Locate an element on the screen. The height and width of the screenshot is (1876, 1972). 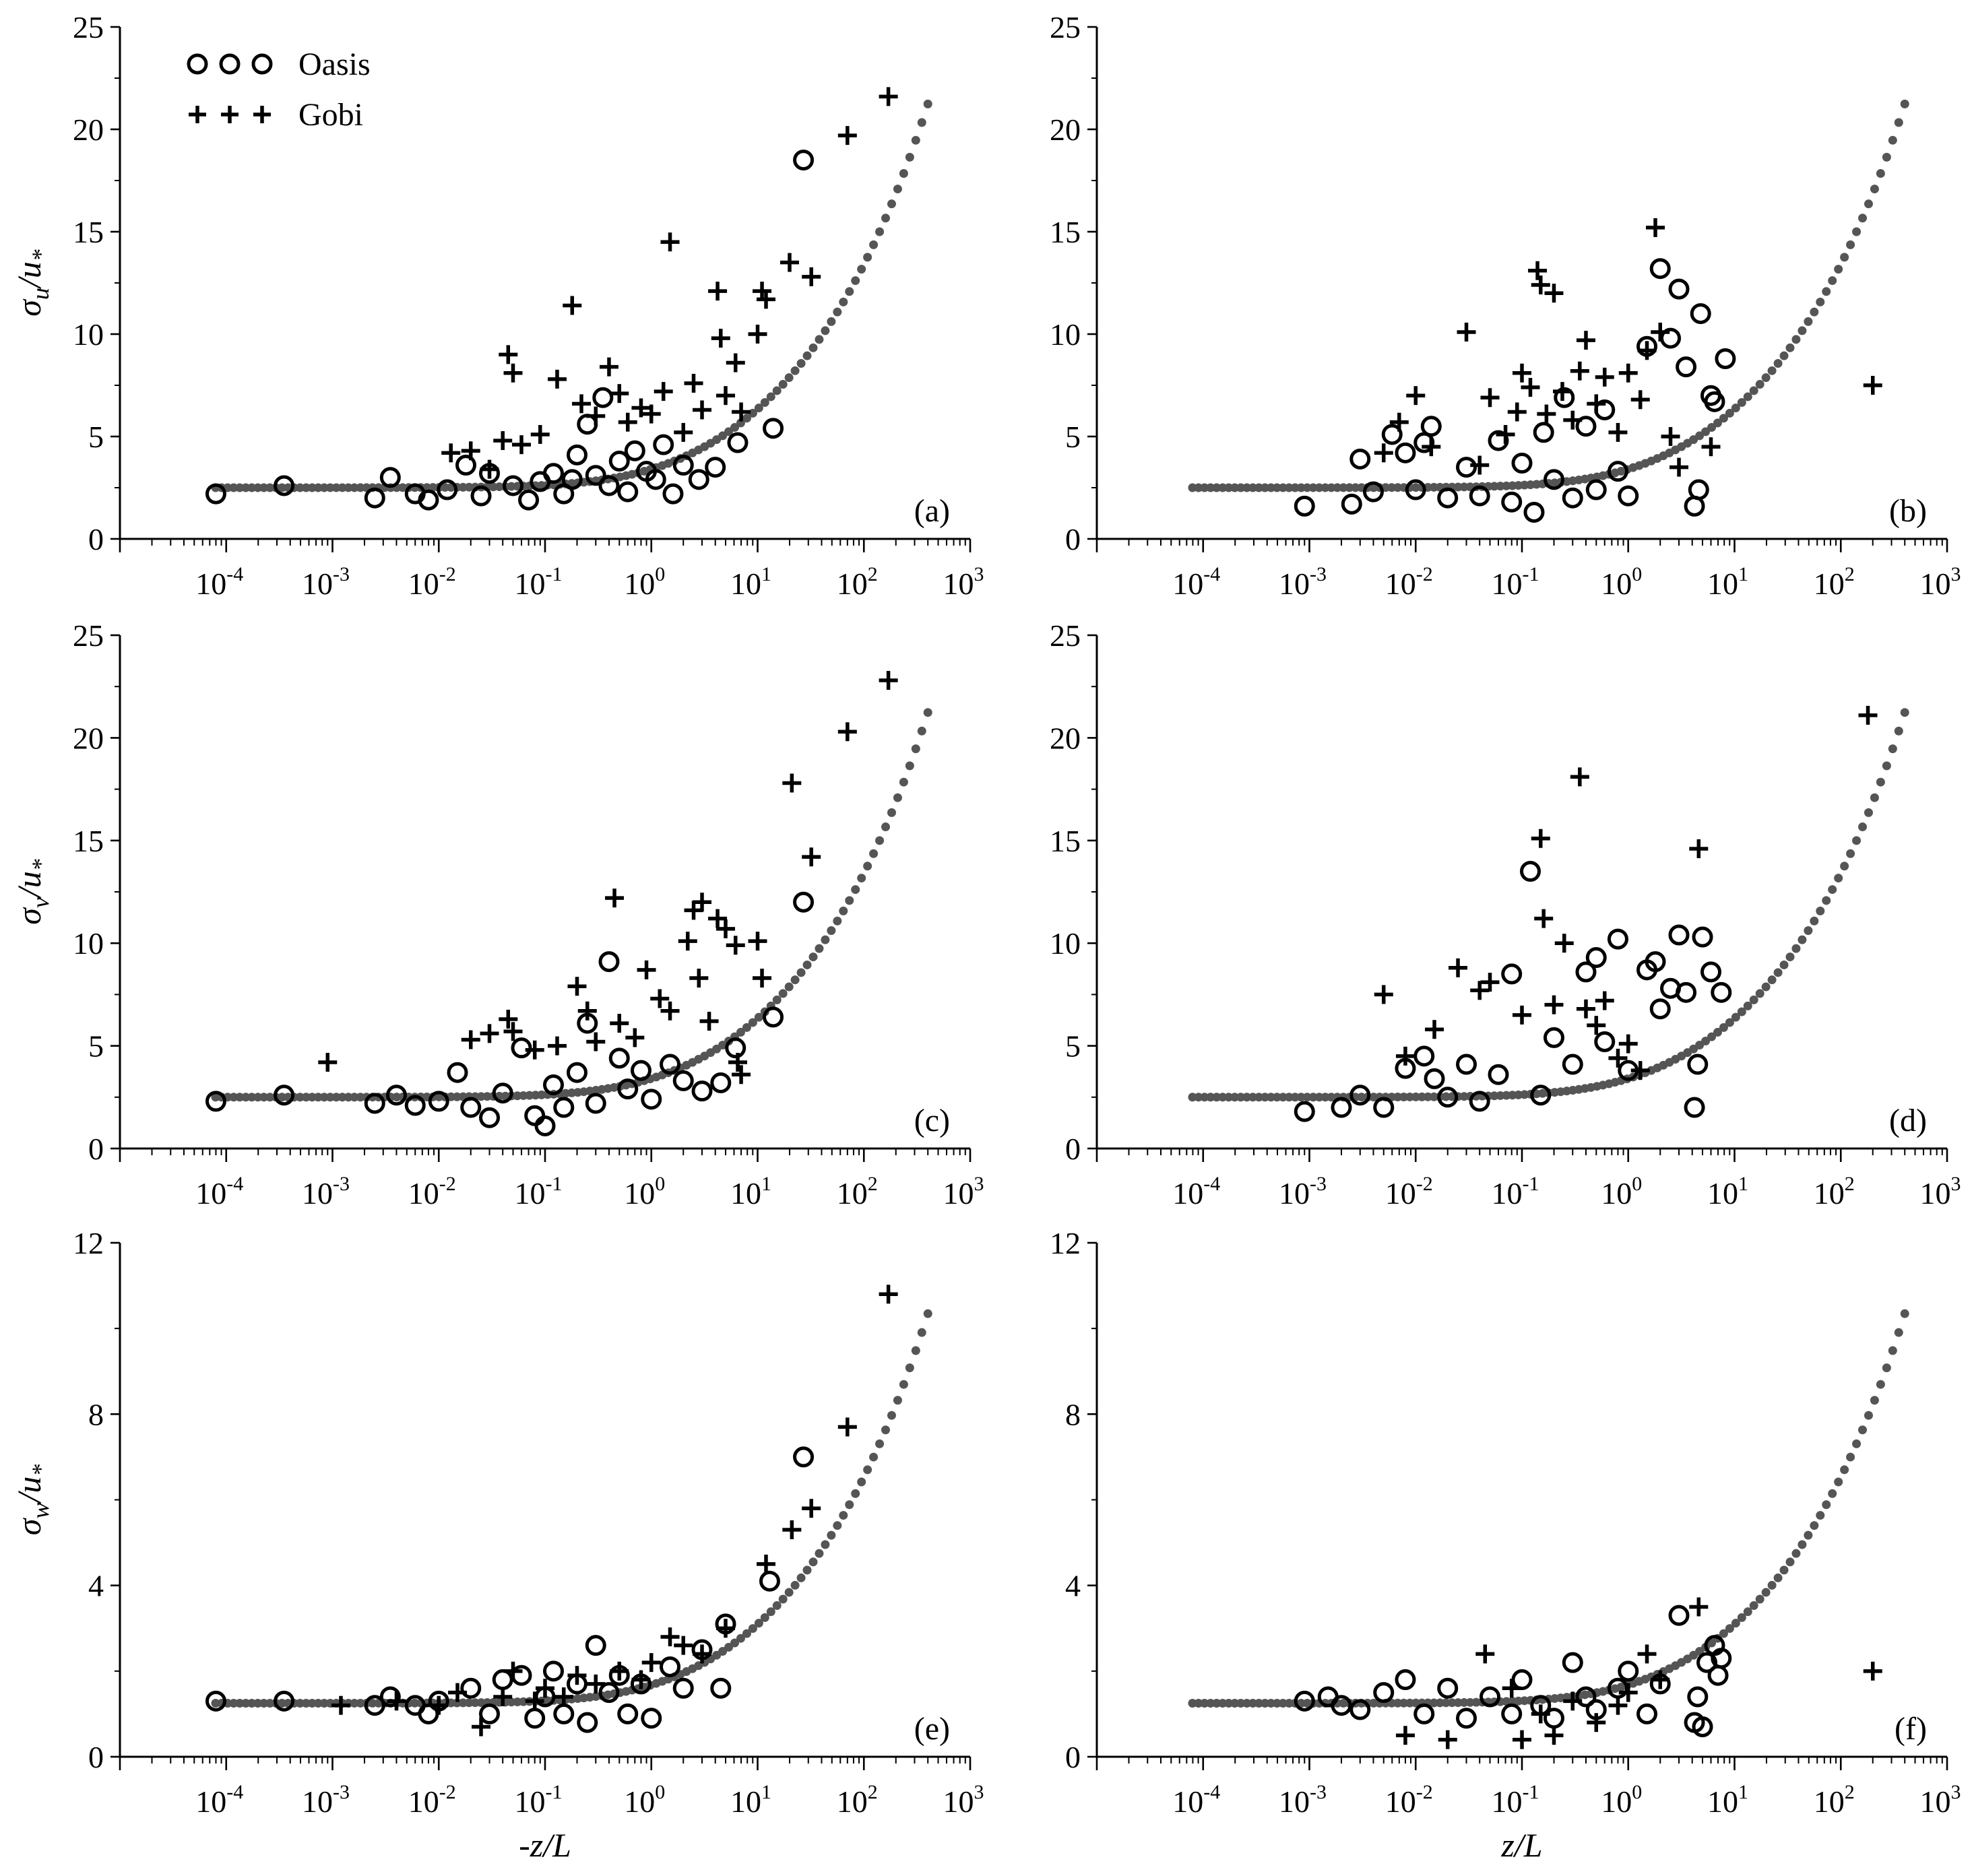
y-tick-label: 5 is located at coordinates (1073, 437).